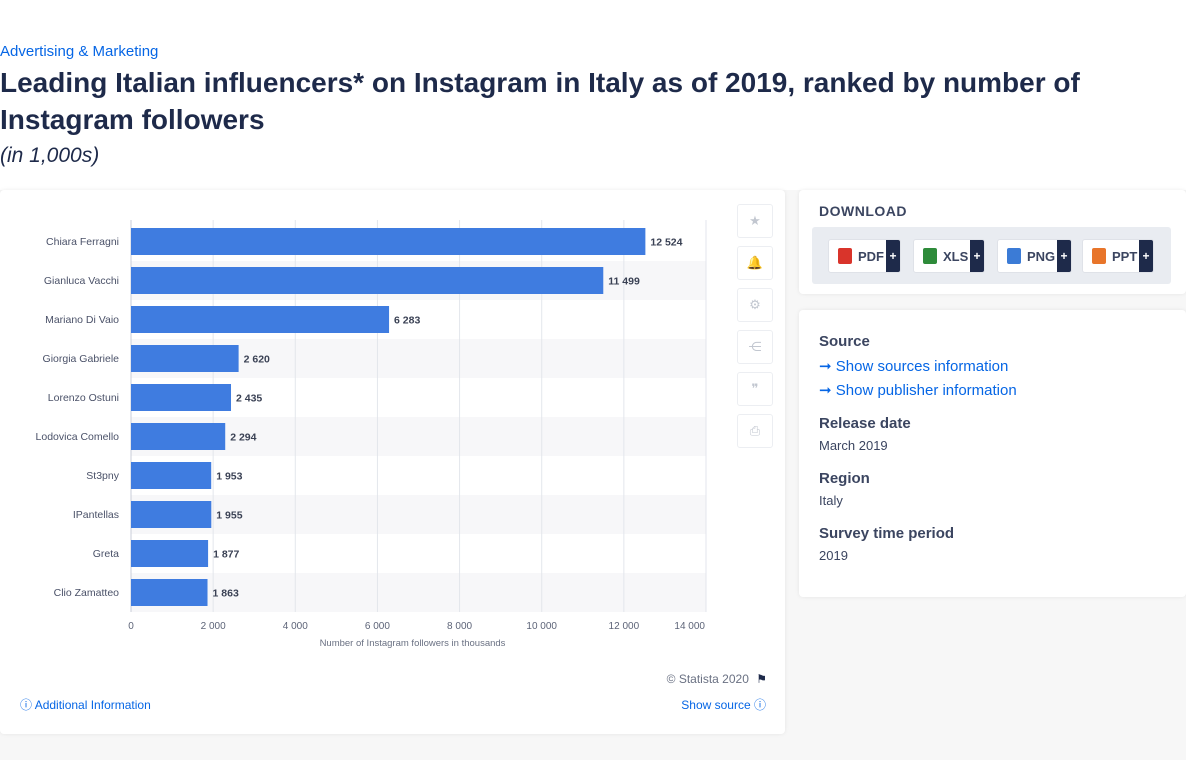  I want to click on download-format-label: PPT, so click(1125, 256).